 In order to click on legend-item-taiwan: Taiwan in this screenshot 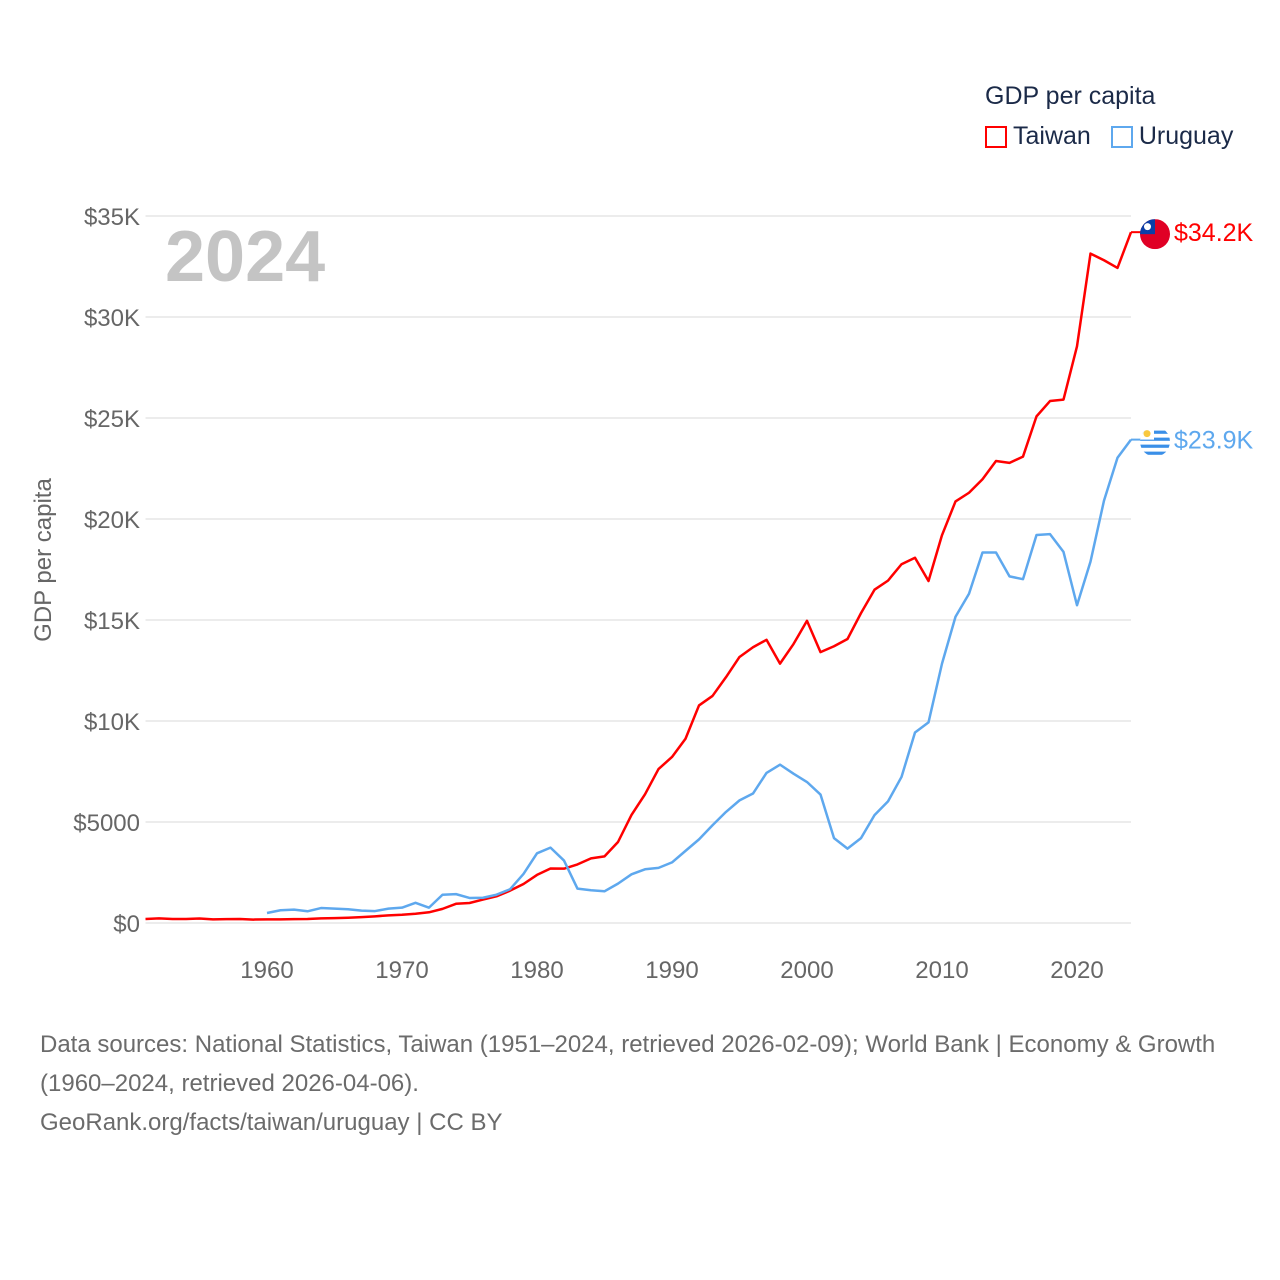, I will do `click(1038, 136)`.